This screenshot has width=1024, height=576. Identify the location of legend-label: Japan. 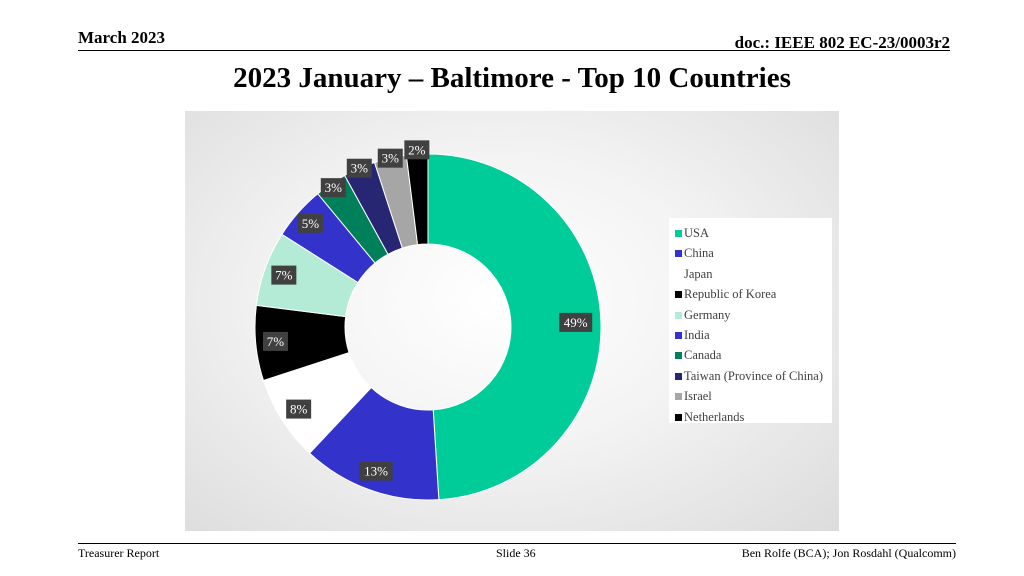
(698, 273).